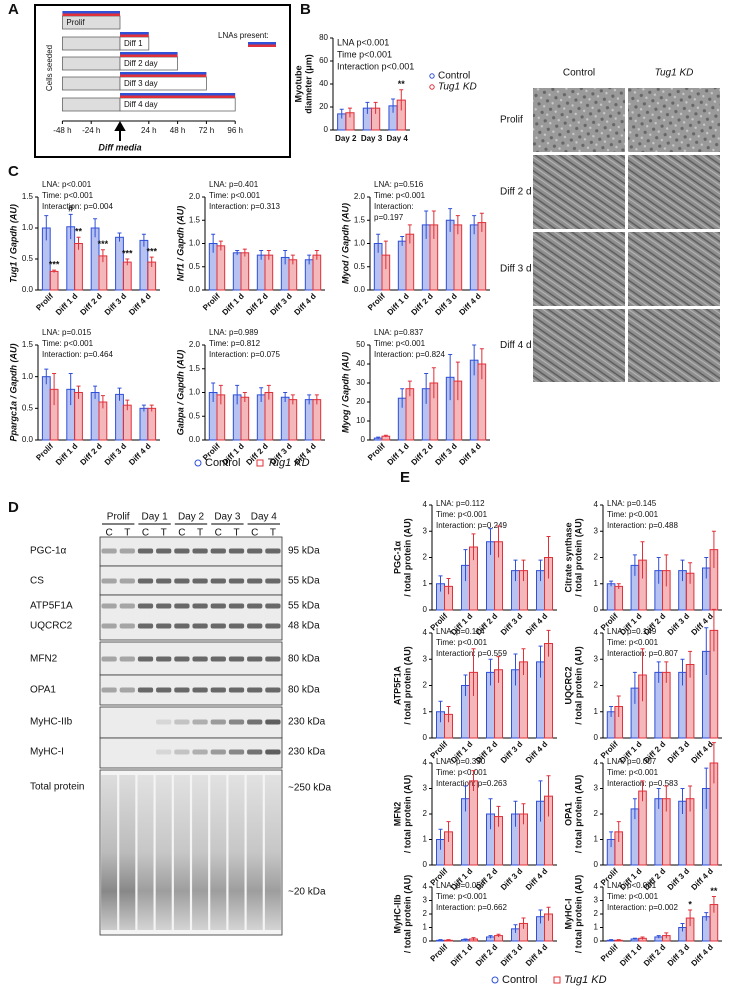 The image size is (729, 990). I want to click on panel-letter: D, so click(13, 507).